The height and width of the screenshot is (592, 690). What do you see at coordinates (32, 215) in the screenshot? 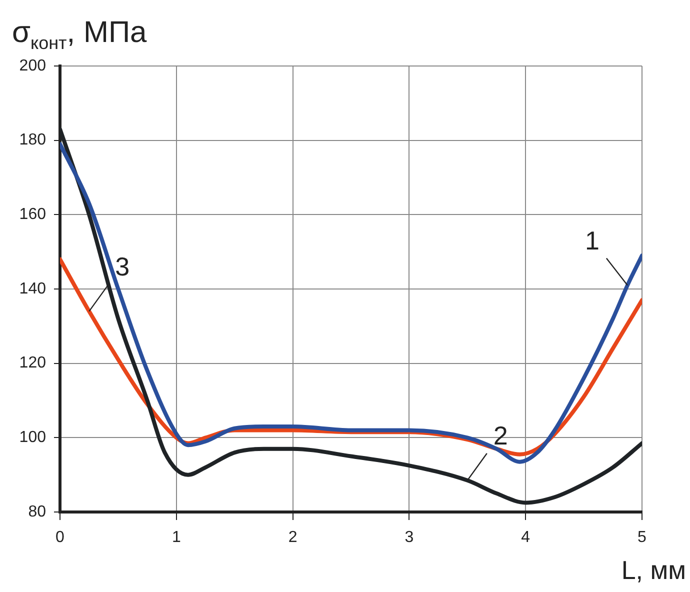
I see `y-tick-label: 160` at bounding box center [32, 215].